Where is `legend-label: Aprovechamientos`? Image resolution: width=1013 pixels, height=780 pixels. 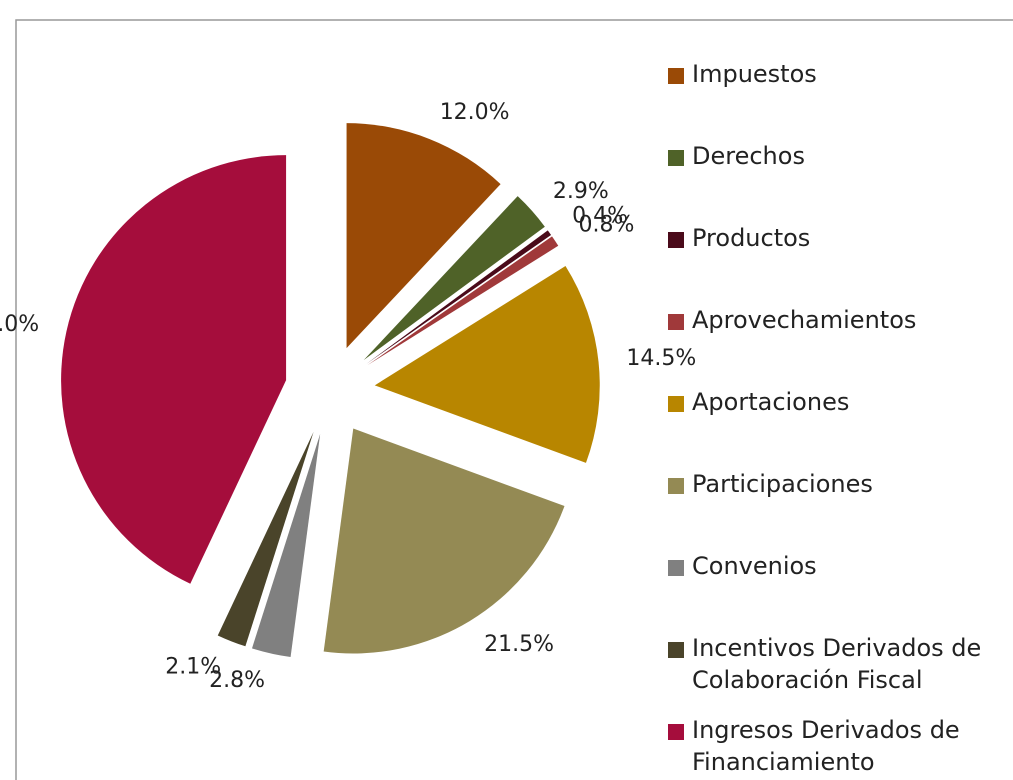 legend-label: Aprovechamientos is located at coordinates (804, 320).